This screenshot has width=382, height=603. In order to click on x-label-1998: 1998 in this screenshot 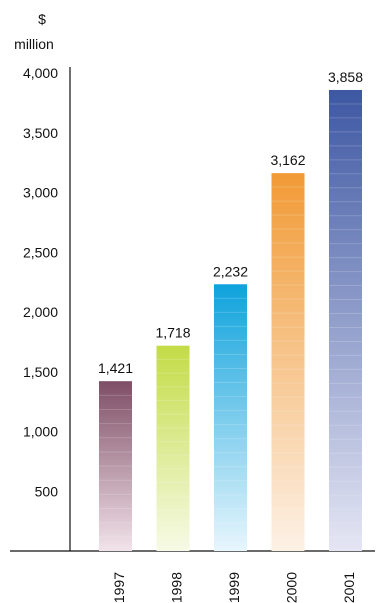, I will do `click(177, 587)`.